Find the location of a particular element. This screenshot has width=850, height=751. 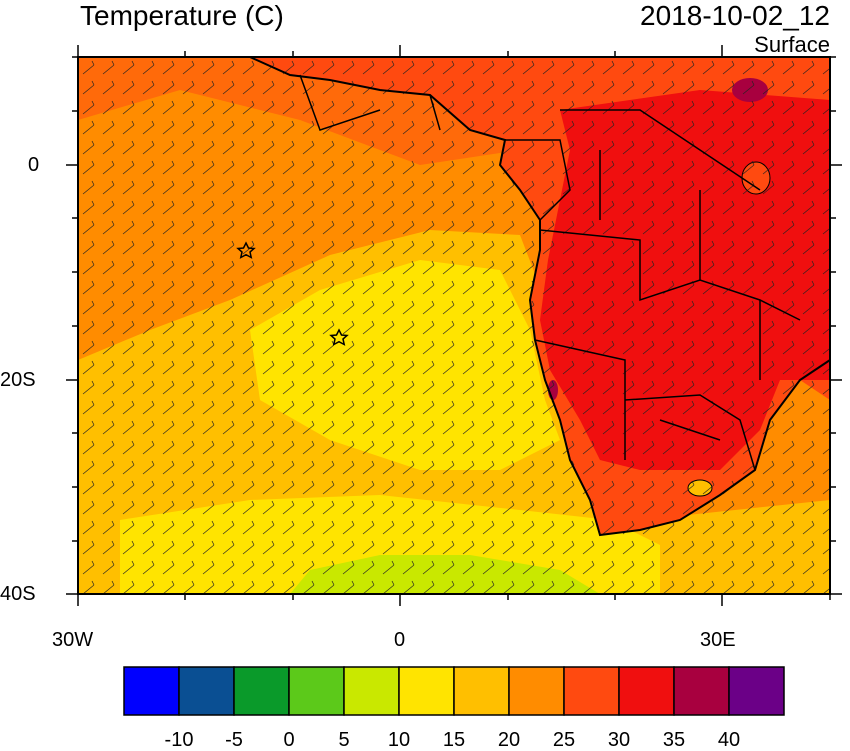

x-label-30w: 30W is located at coordinates (73, 640).